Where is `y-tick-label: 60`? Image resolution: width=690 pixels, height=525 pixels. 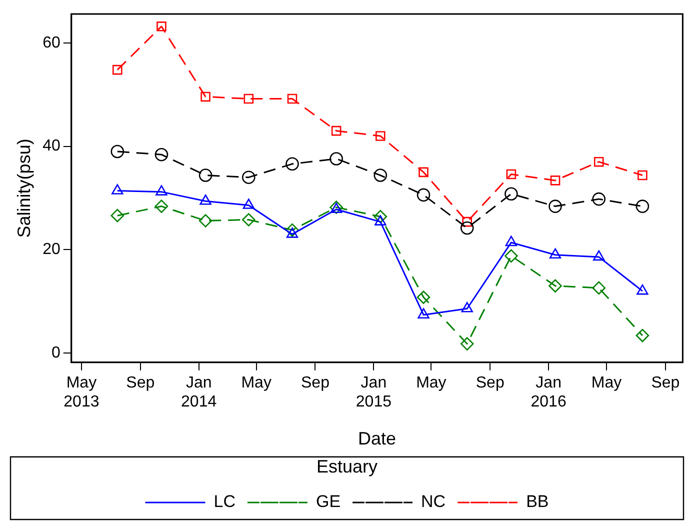 y-tick-label: 60 is located at coordinates (51, 43).